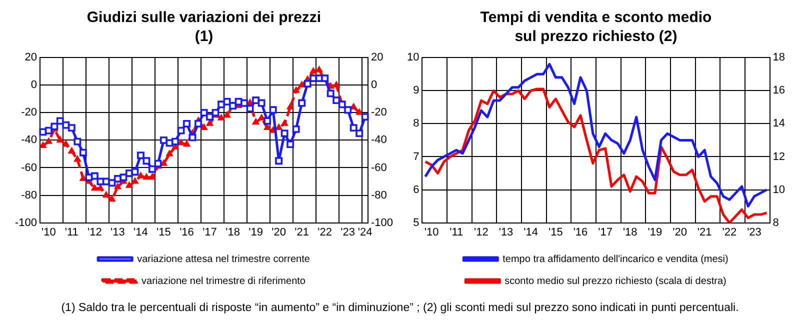  What do you see at coordinates (378, 140) in the screenshot?
I see `y2-tick-label: -40` at bounding box center [378, 140].